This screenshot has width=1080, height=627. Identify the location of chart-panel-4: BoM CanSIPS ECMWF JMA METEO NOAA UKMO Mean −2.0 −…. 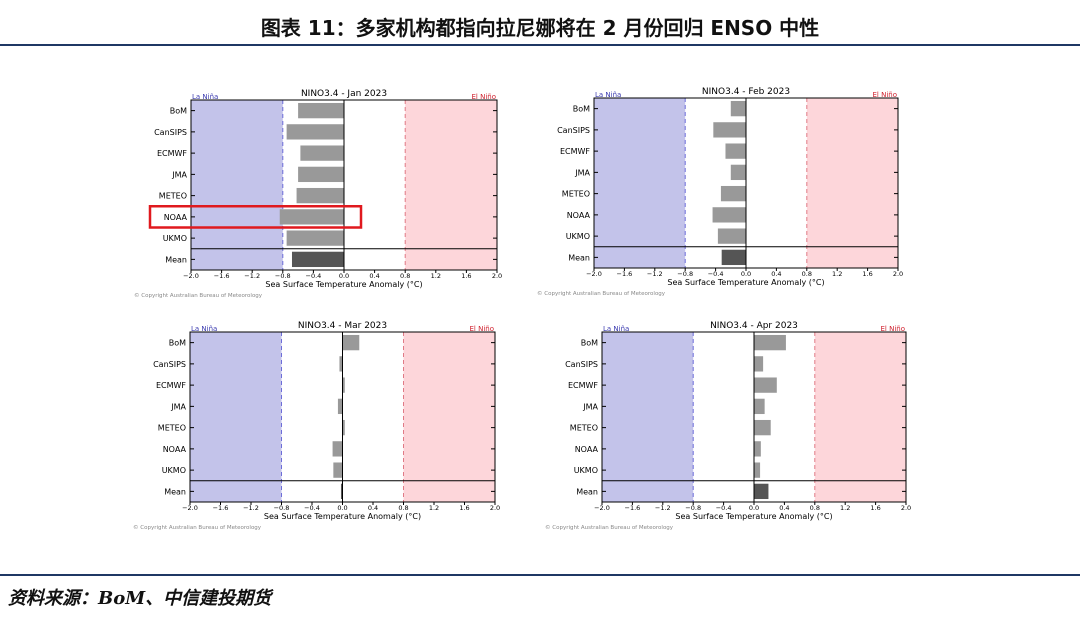
(728, 426).